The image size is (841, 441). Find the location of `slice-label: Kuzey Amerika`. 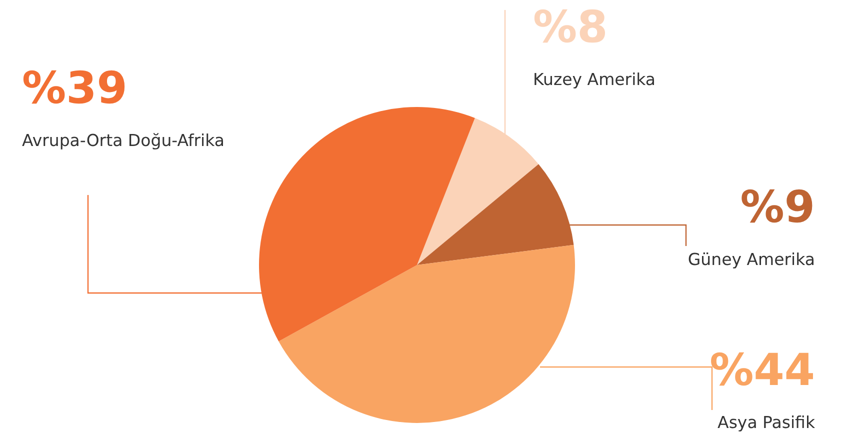

slice-label: Kuzey Amerika is located at coordinates (594, 79).